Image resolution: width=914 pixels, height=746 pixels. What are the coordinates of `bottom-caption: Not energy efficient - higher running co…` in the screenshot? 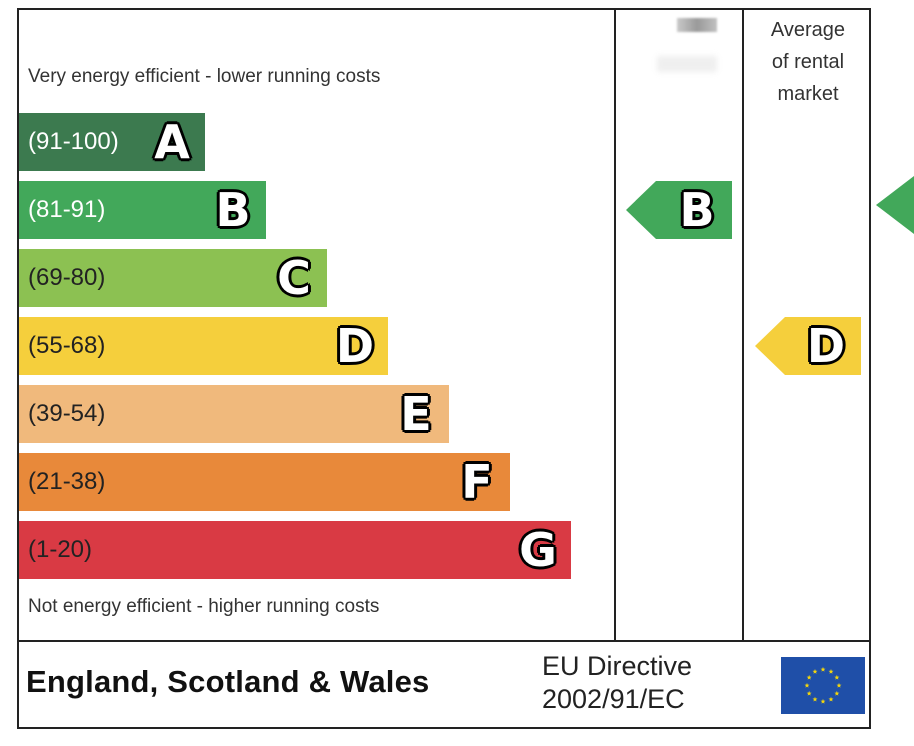 It's located at (204, 606).